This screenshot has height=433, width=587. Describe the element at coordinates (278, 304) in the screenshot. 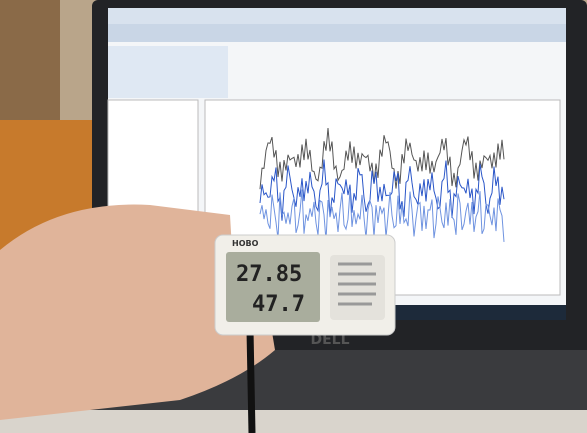

I see `humidity-reading: 47.7` at that location.